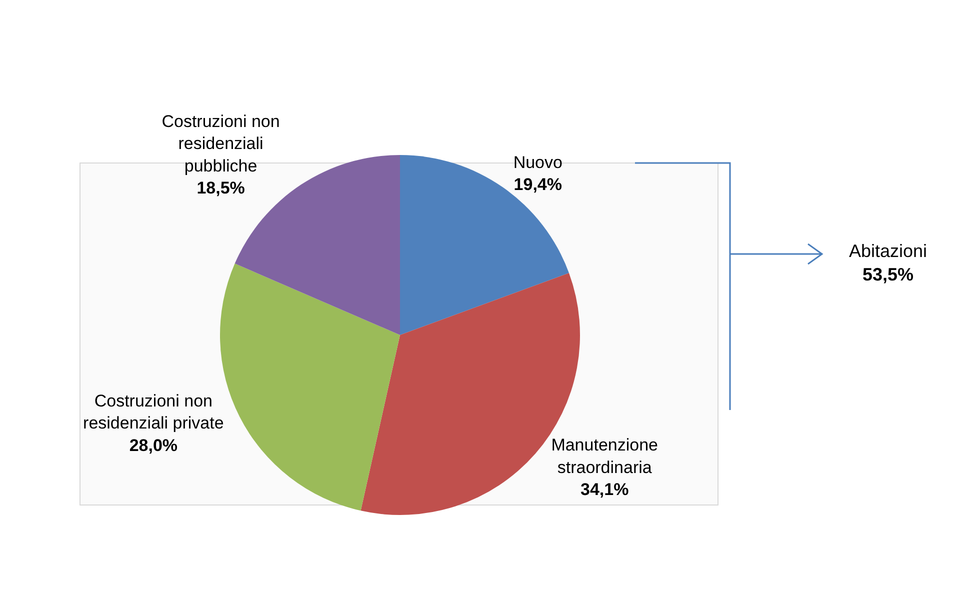 The image size is (960, 603). Describe the element at coordinates (153, 445) in the screenshot. I see `data-label: 28,0%` at that location.